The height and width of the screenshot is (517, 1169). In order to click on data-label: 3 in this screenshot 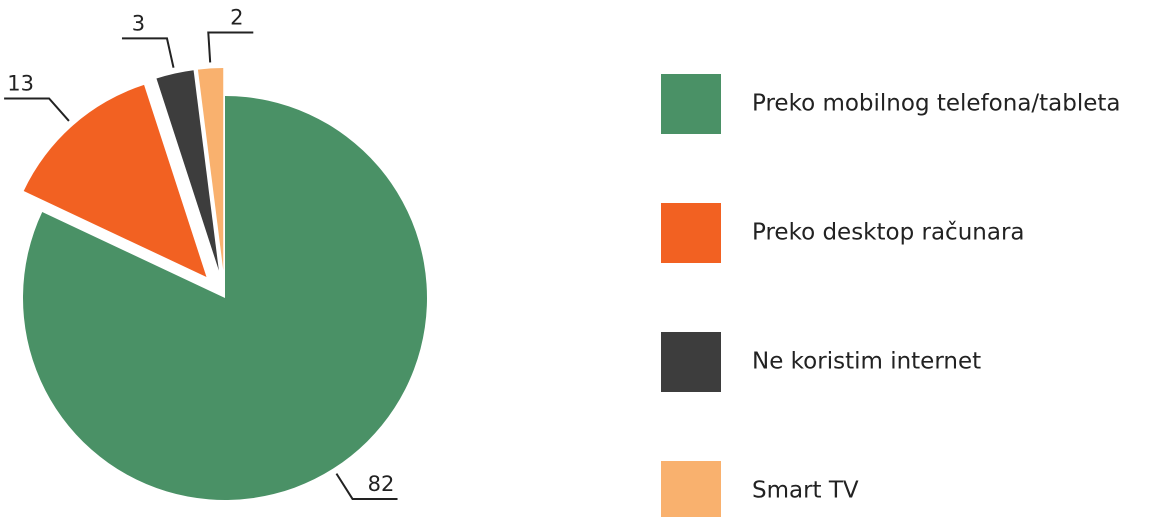, I will do `click(138, 23)`.